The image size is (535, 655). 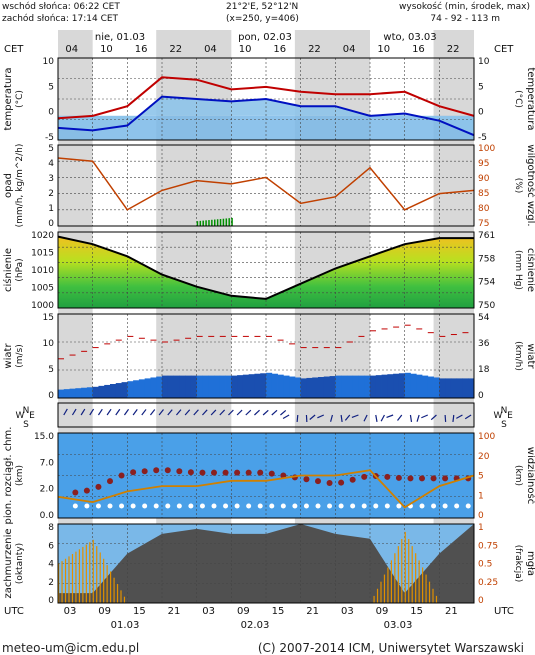 I want to click on sunrise-text: wschód słońca: 06:22 CET, so click(x=61, y=6).